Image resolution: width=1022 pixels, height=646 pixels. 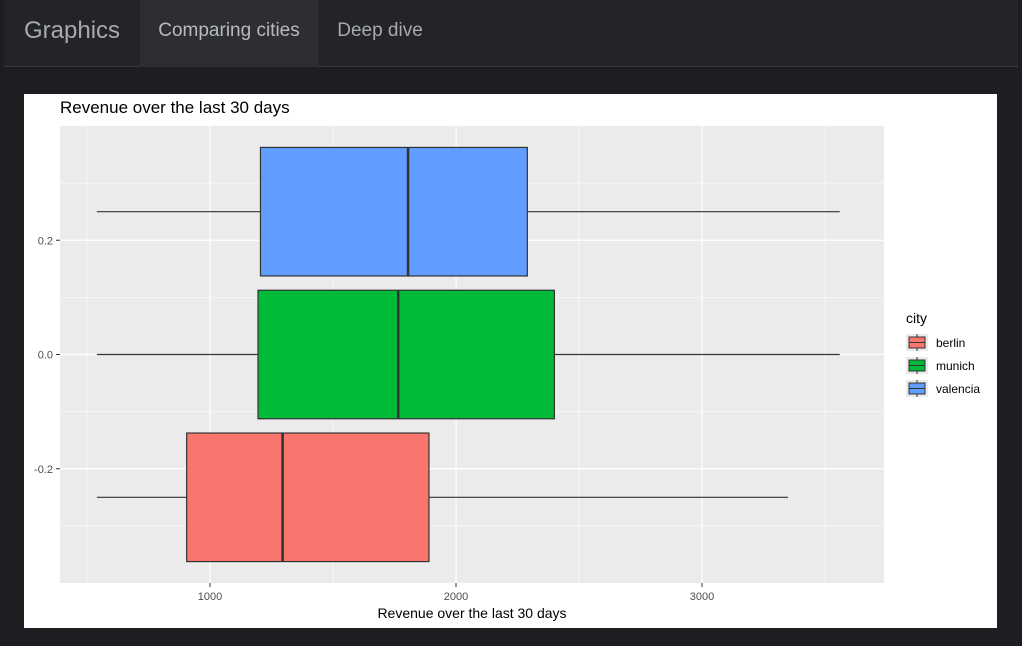 I want to click on tab-comparing-cities: Comparing cities, so click(x=229, y=33).